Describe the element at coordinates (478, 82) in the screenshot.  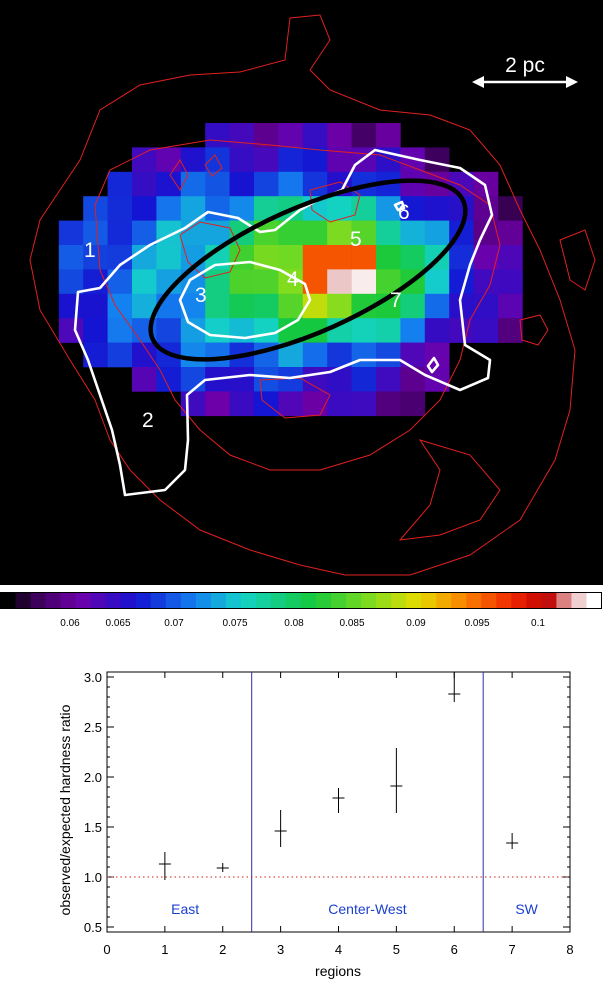
I see `scale-bar-arrow-left-icon` at that location.